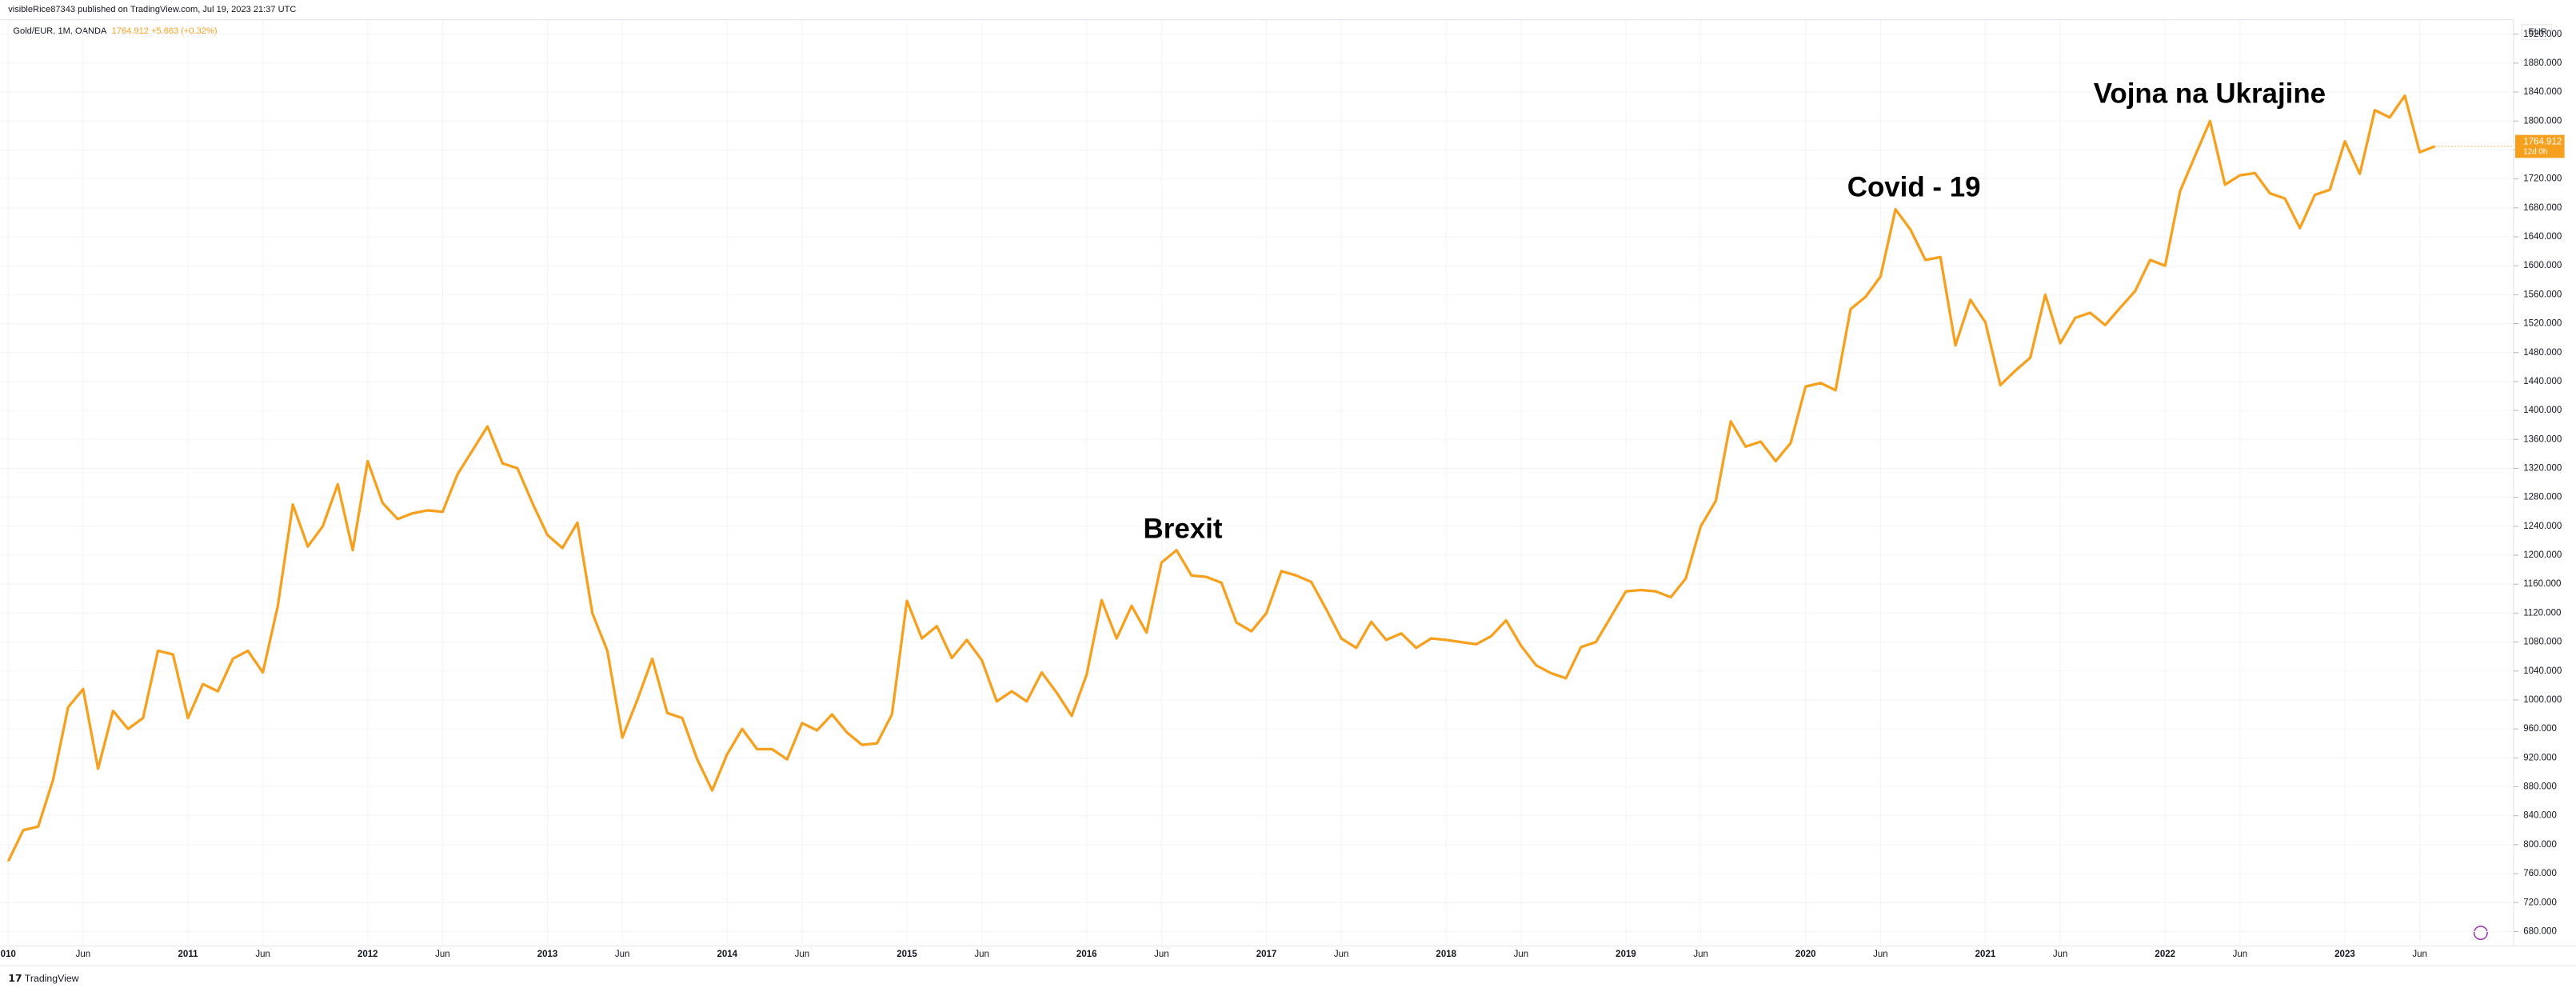 The height and width of the screenshot is (992, 2576). What do you see at coordinates (727, 954) in the screenshot?
I see `x-tick-label: 2014` at bounding box center [727, 954].